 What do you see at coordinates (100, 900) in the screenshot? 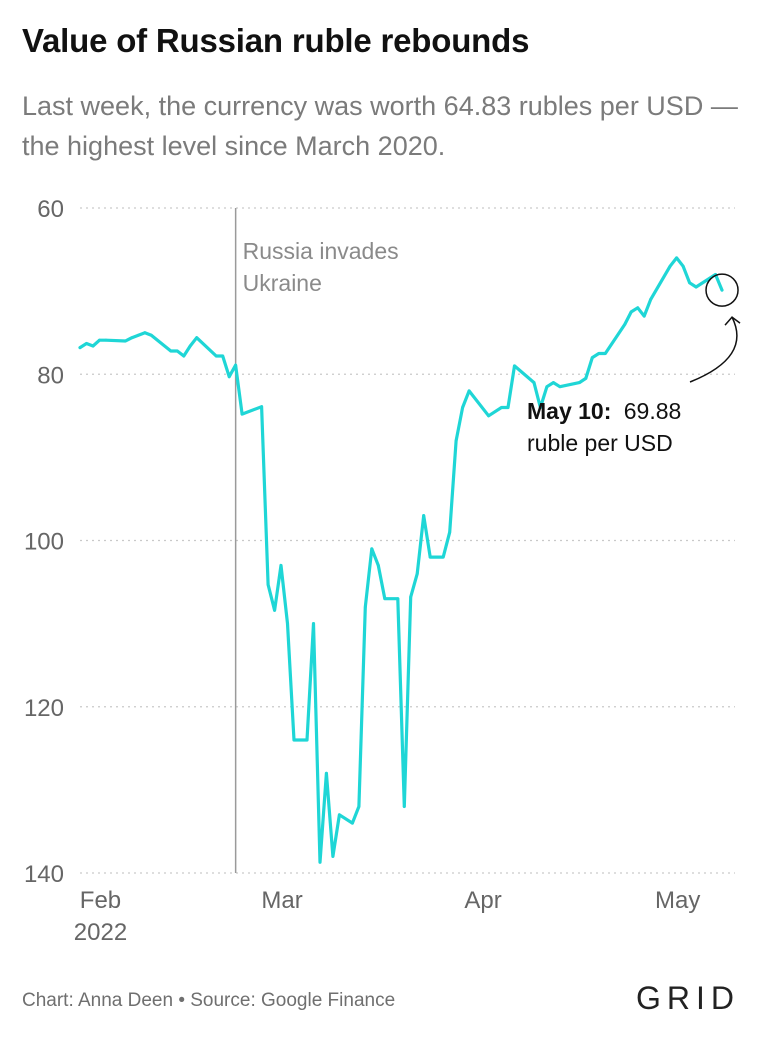
I see `x-tick-label: Feb` at bounding box center [100, 900].